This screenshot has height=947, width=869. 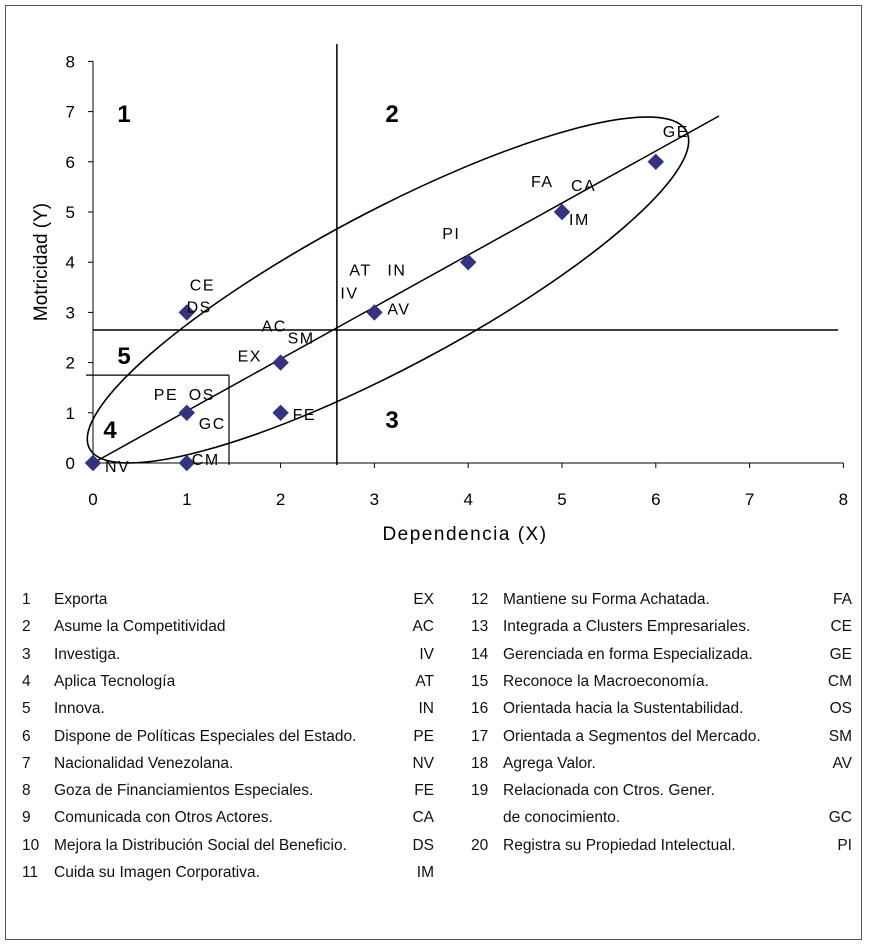 I want to click on legend-description: Agrega Valor., so click(x=549, y=763).